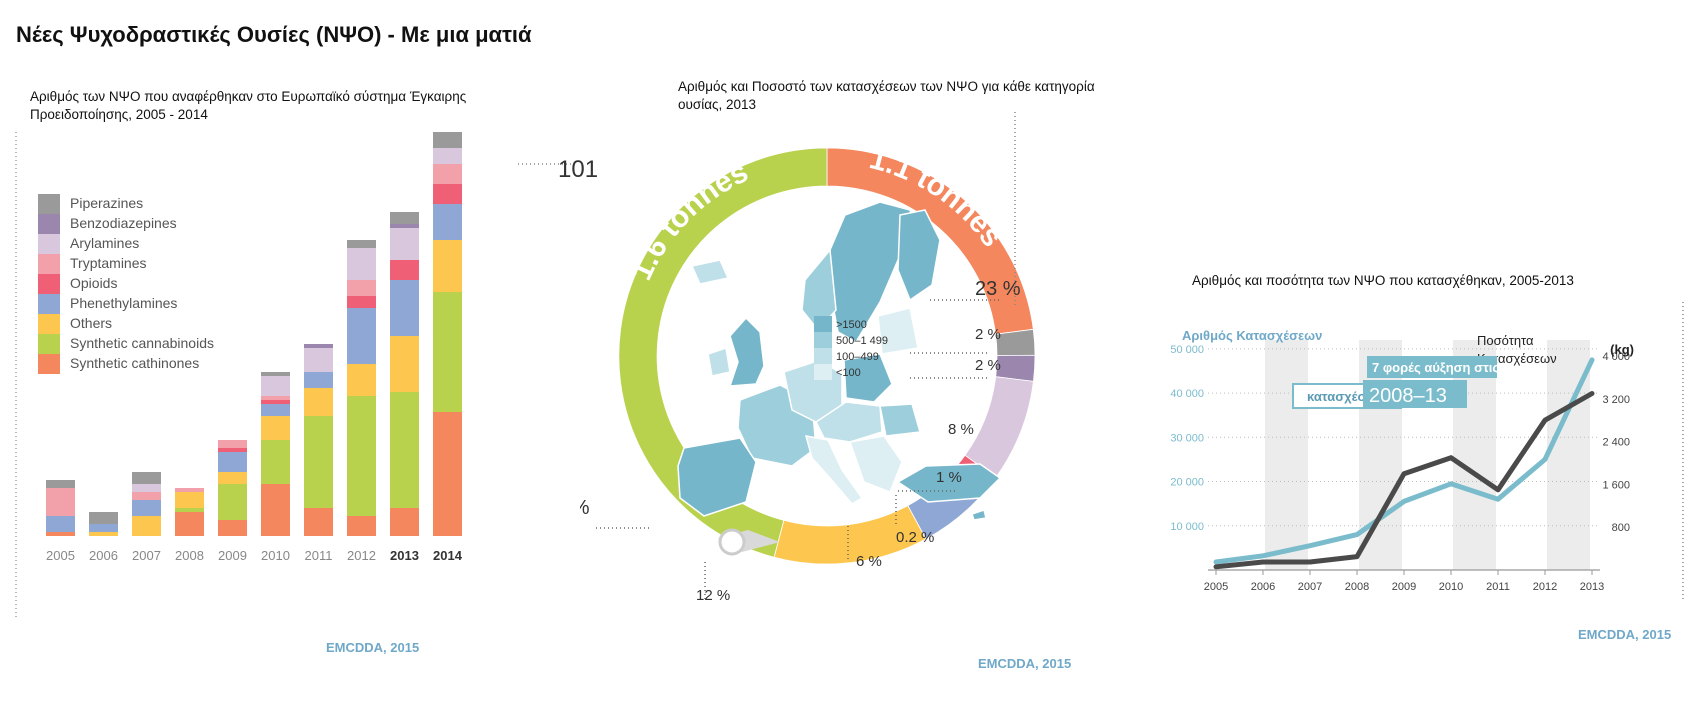 This screenshot has width=1703, height=714. I want to click on bar-source: EMCDDA, 2015, so click(373, 647).